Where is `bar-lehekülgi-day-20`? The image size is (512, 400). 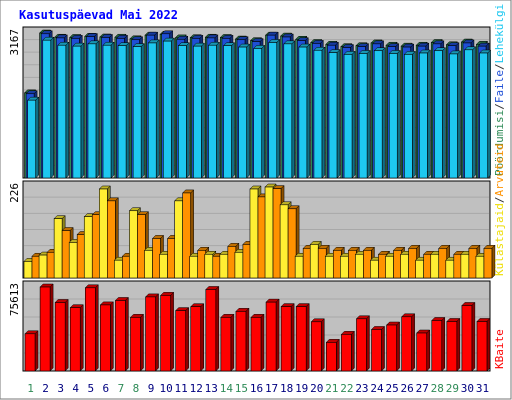 bar-lehekülgi-day-20 is located at coordinates (319, 112).